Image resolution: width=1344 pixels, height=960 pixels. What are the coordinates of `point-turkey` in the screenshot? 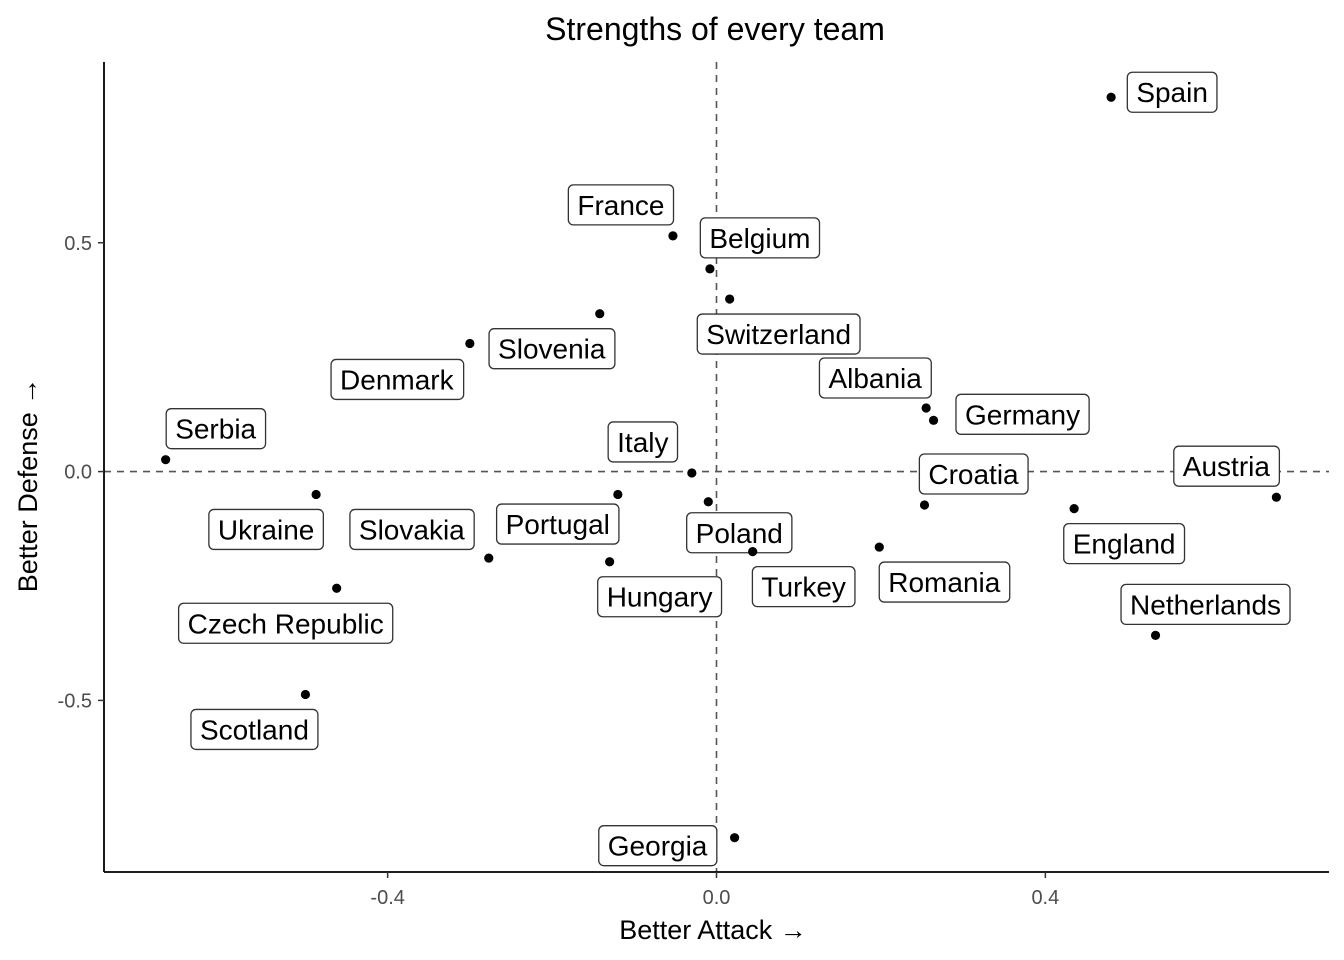 It's located at (753, 552).